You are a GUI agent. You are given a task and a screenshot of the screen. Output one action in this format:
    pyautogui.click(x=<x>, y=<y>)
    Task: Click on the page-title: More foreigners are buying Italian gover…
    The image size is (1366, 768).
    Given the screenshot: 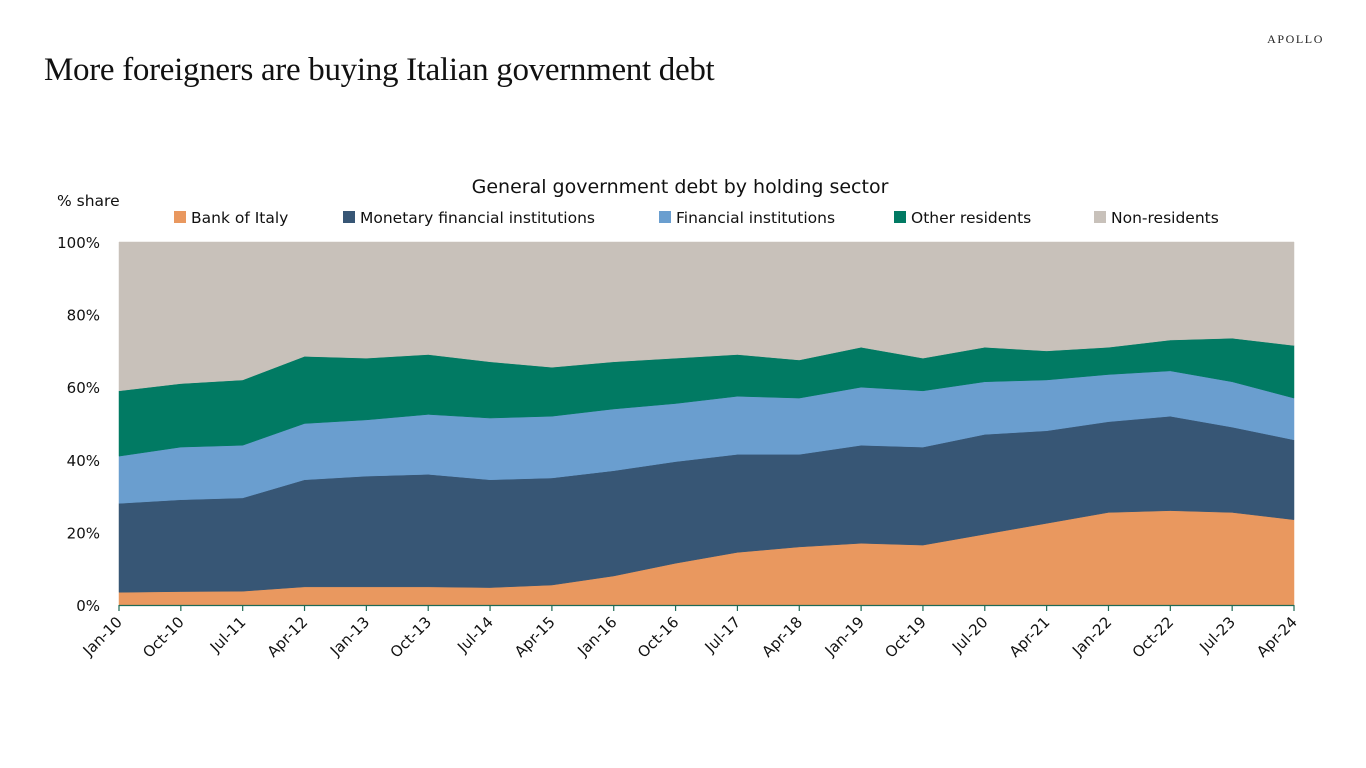 What is the action you would take?
    pyautogui.click(x=379, y=70)
    